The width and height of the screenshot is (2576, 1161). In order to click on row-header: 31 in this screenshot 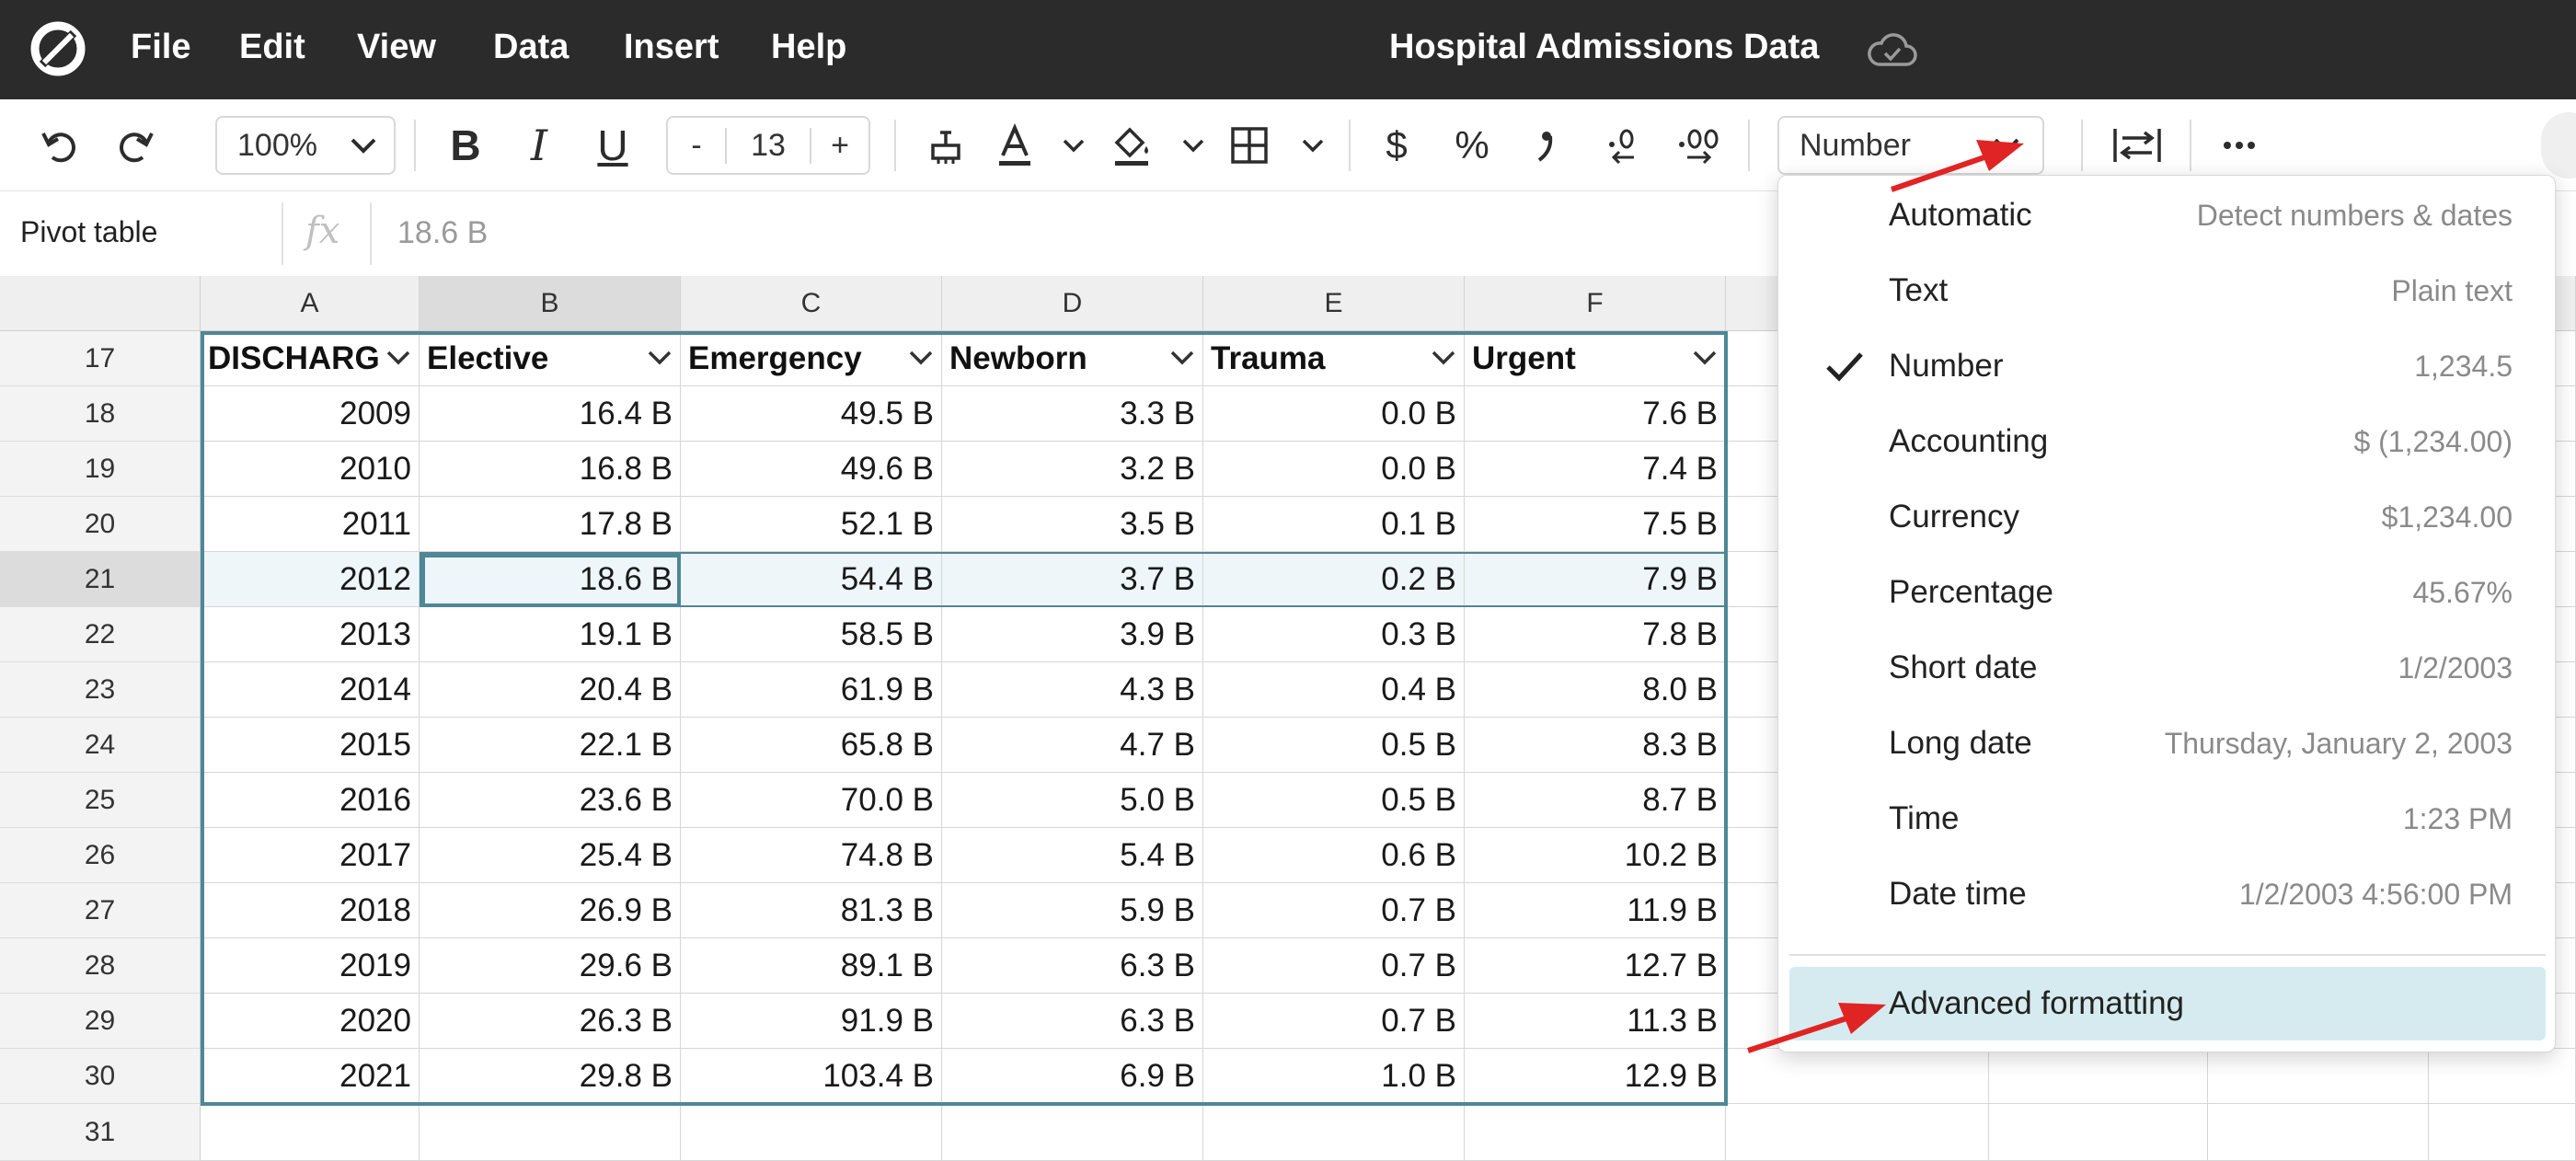, I will do `click(100, 1132)`.